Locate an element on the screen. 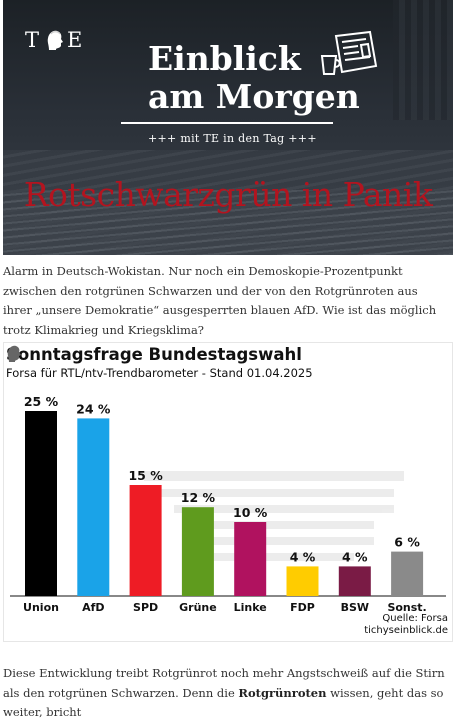 The width and height of the screenshot is (453, 723). value-label: 15 % is located at coordinates (145, 475).